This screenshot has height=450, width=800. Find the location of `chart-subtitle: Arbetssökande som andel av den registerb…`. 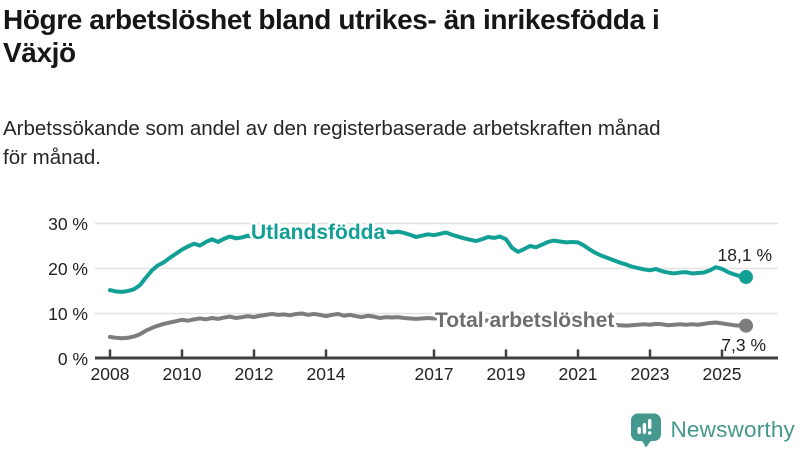

chart-subtitle: Arbetssökande som andel av den registerb… is located at coordinates (400, 143).